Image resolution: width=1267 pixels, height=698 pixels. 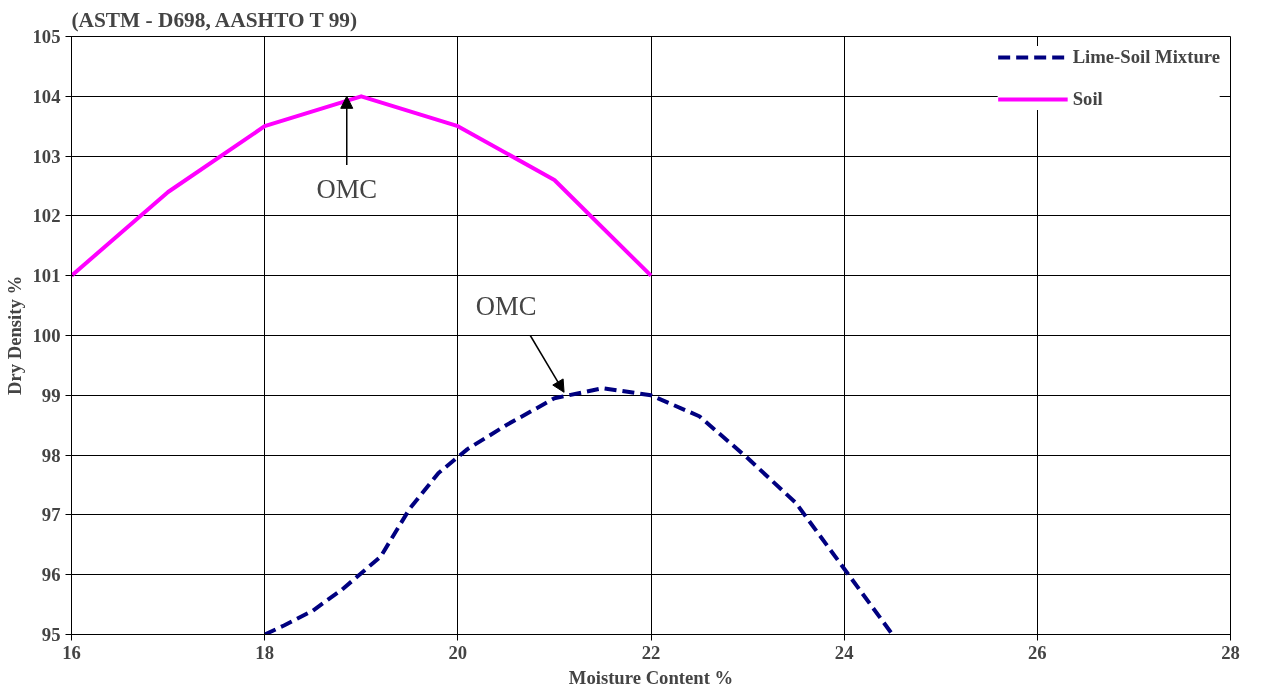 What do you see at coordinates (651, 652) in the screenshot?
I see `x-tick-label: 22` at bounding box center [651, 652].